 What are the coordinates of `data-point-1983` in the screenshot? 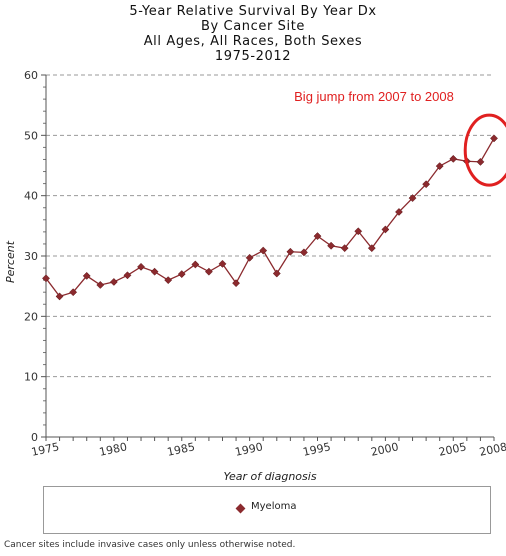 It's located at (154, 271).